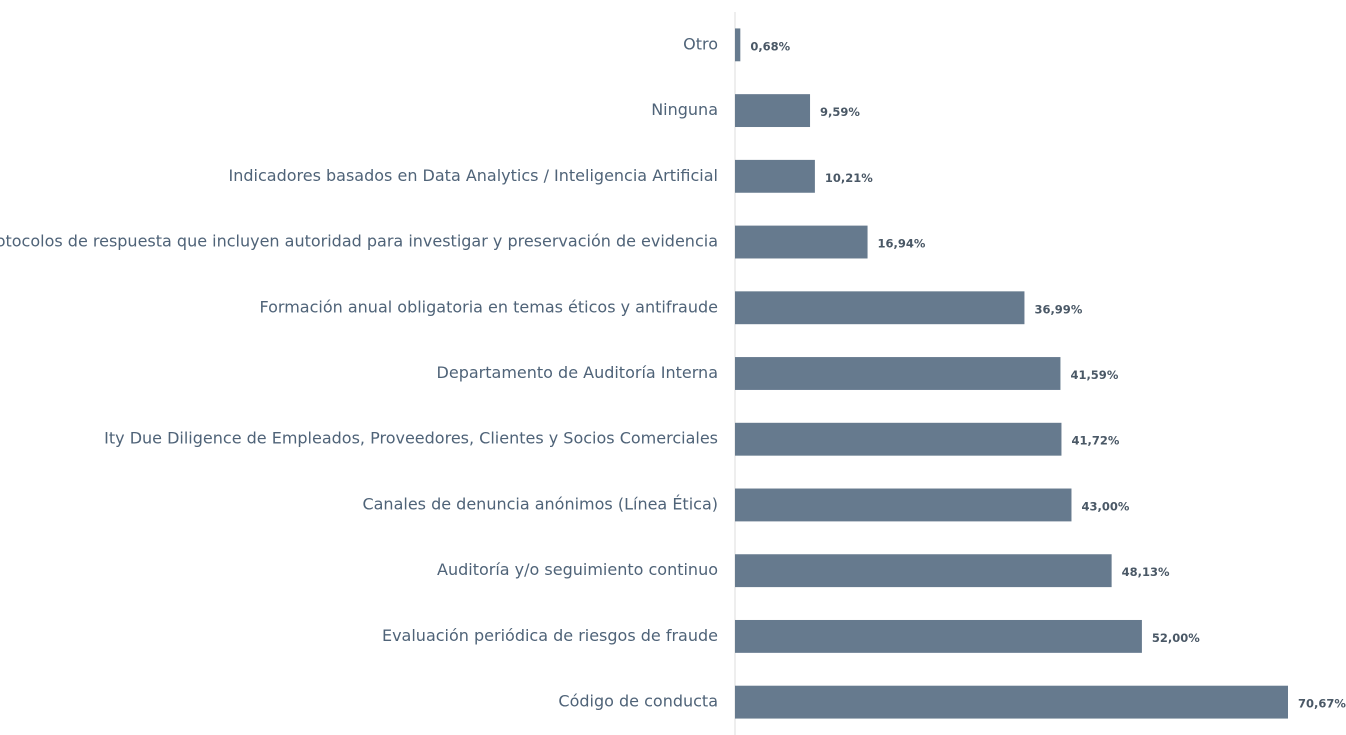  I want to click on category-label: Departamento de Auditoría Interna, so click(577, 372).